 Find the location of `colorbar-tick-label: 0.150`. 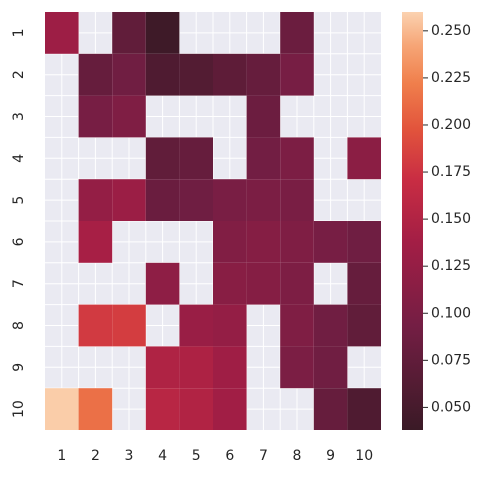

colorbar-tick-label: 0.150 is located at coordinates (451, 219).